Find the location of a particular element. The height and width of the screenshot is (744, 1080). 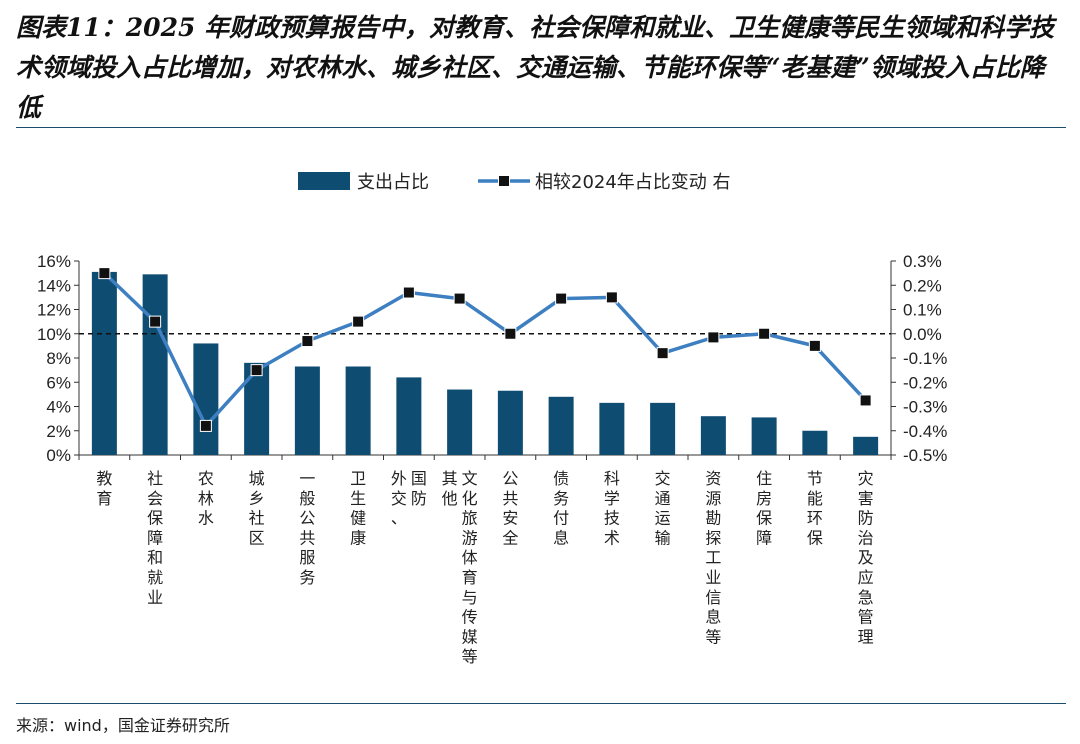

y-left-tick-label: 0% is located at coordinates (58, 455).